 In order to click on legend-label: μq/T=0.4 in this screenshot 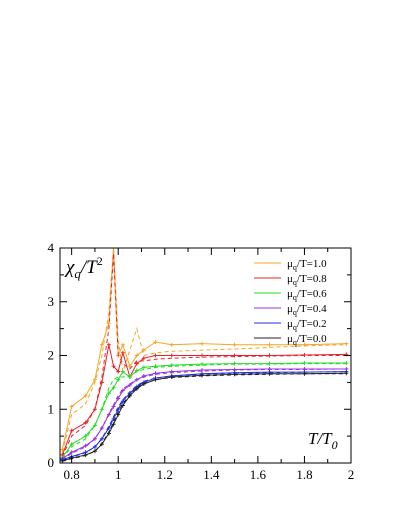, I will do `click(307, 310)`.